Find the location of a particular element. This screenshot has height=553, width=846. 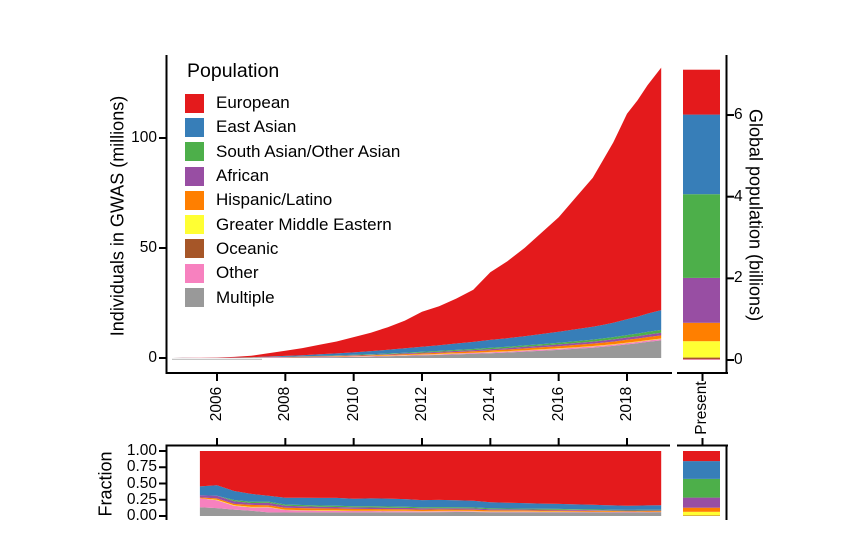

legend-item-hispanic-latino: Hispanic/Latino is located at coordinates (292, 200).